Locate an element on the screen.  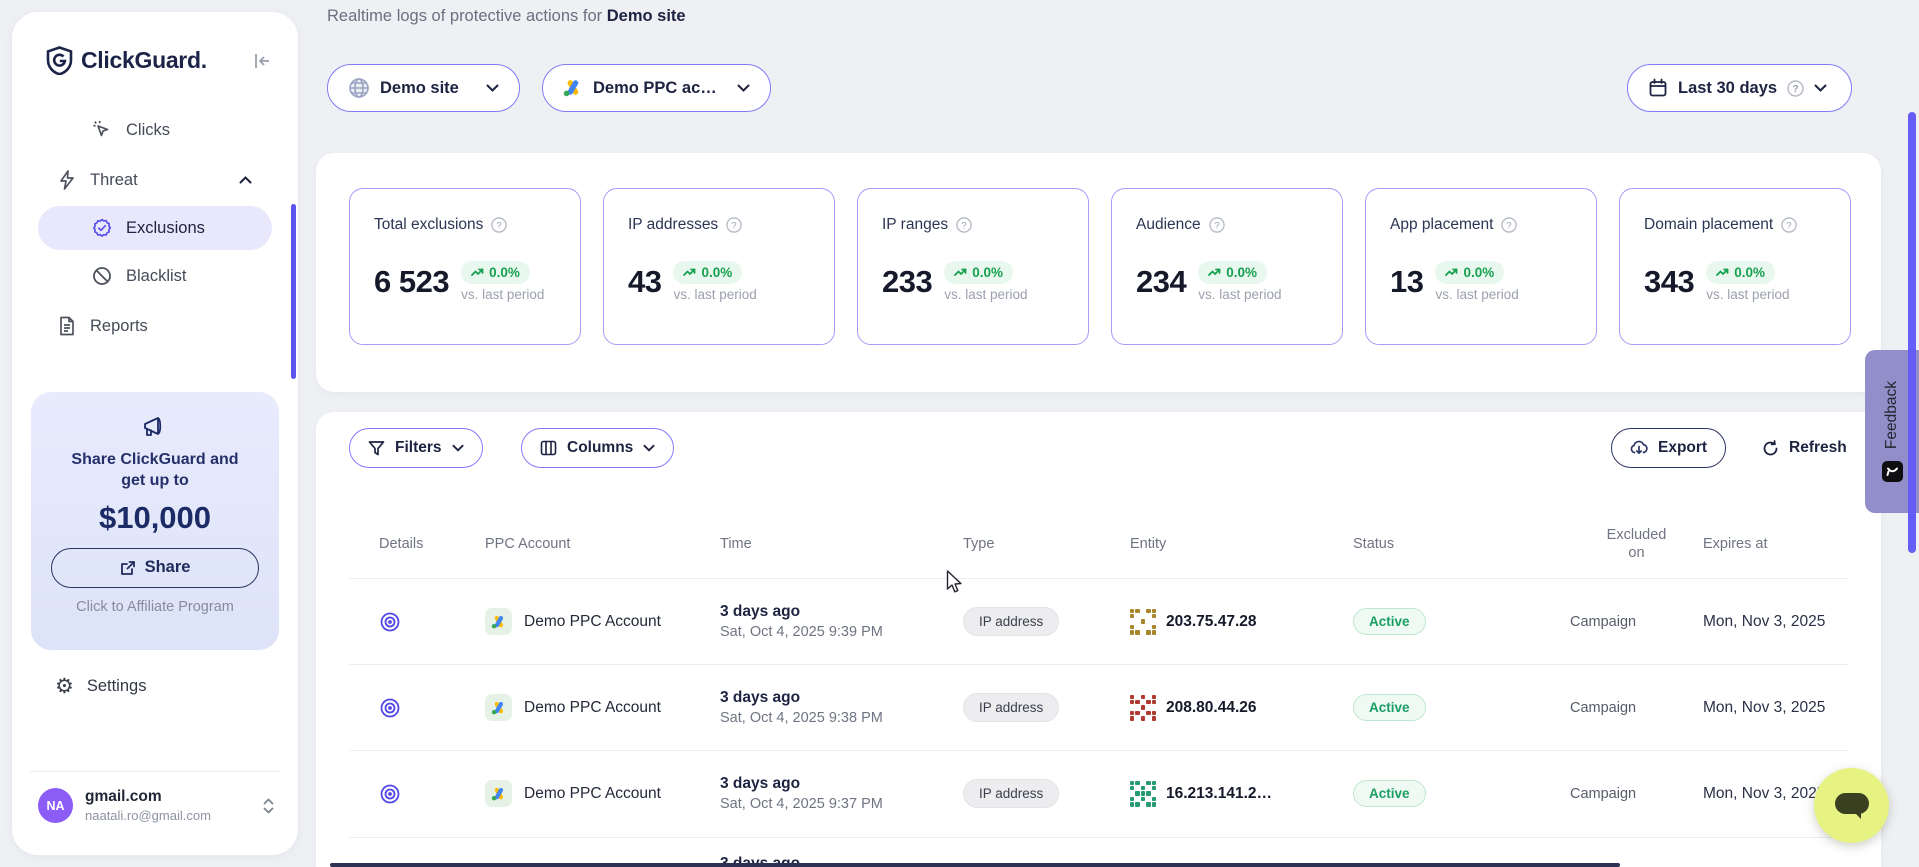
entity-identicon is located at coordinates (1143, 793).